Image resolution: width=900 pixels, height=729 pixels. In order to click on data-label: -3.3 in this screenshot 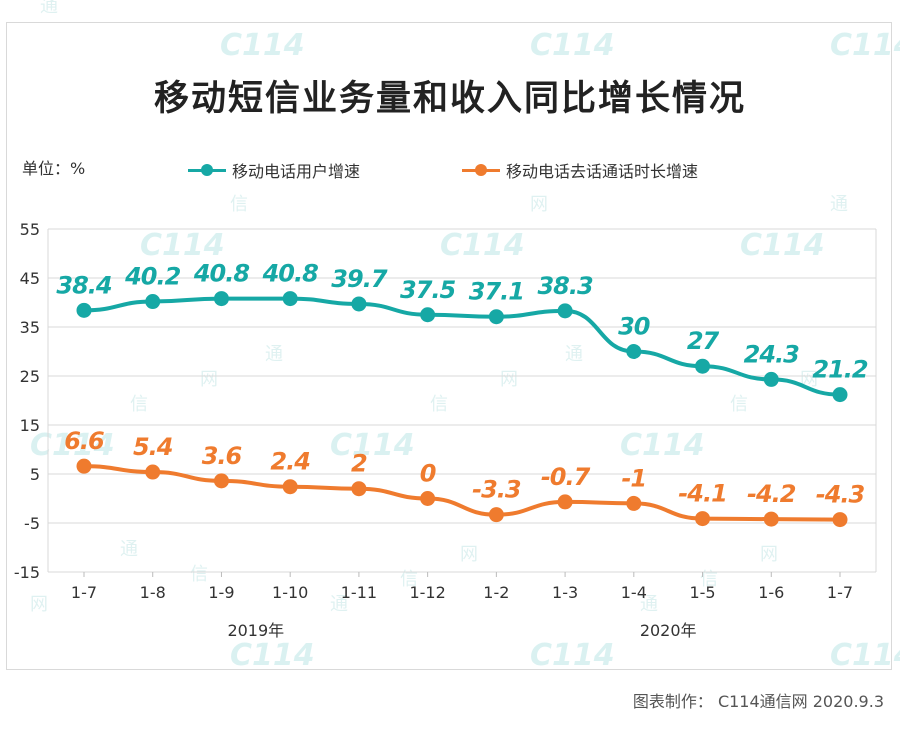, I will do `click(496, 490)`.